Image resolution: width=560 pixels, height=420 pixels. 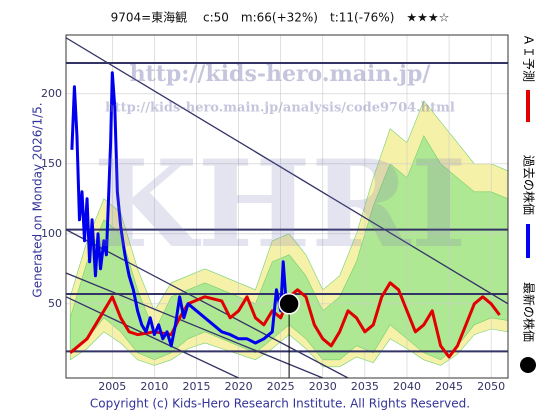 I want to click on legend-label: ＡＩ予測, so click(x=529, y=58).